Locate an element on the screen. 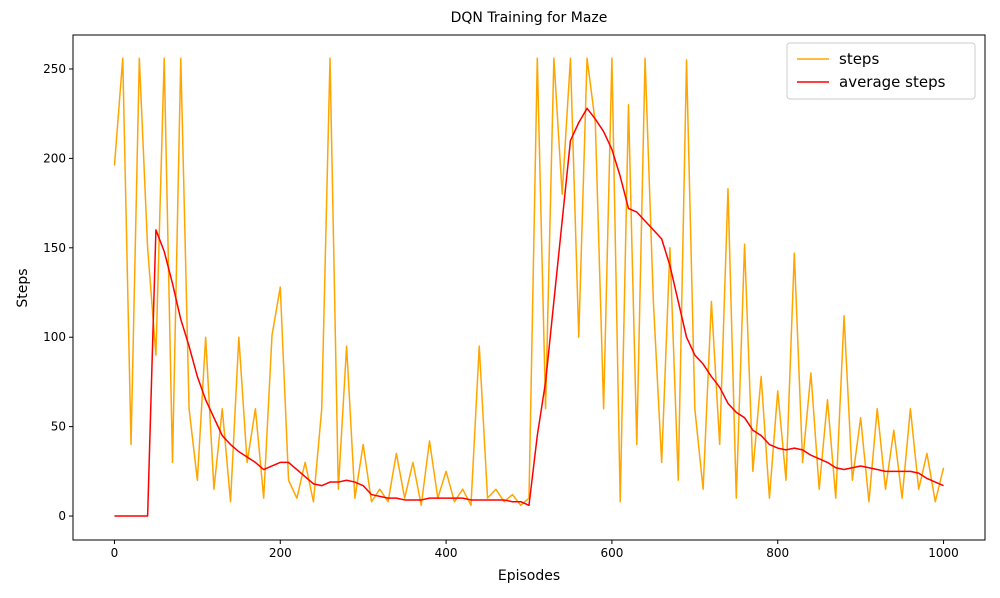 Image resolution: width=1000 pixels, height=598 pixels. chart-title: DQN Training for Maze is located at coordinates (529, 18).